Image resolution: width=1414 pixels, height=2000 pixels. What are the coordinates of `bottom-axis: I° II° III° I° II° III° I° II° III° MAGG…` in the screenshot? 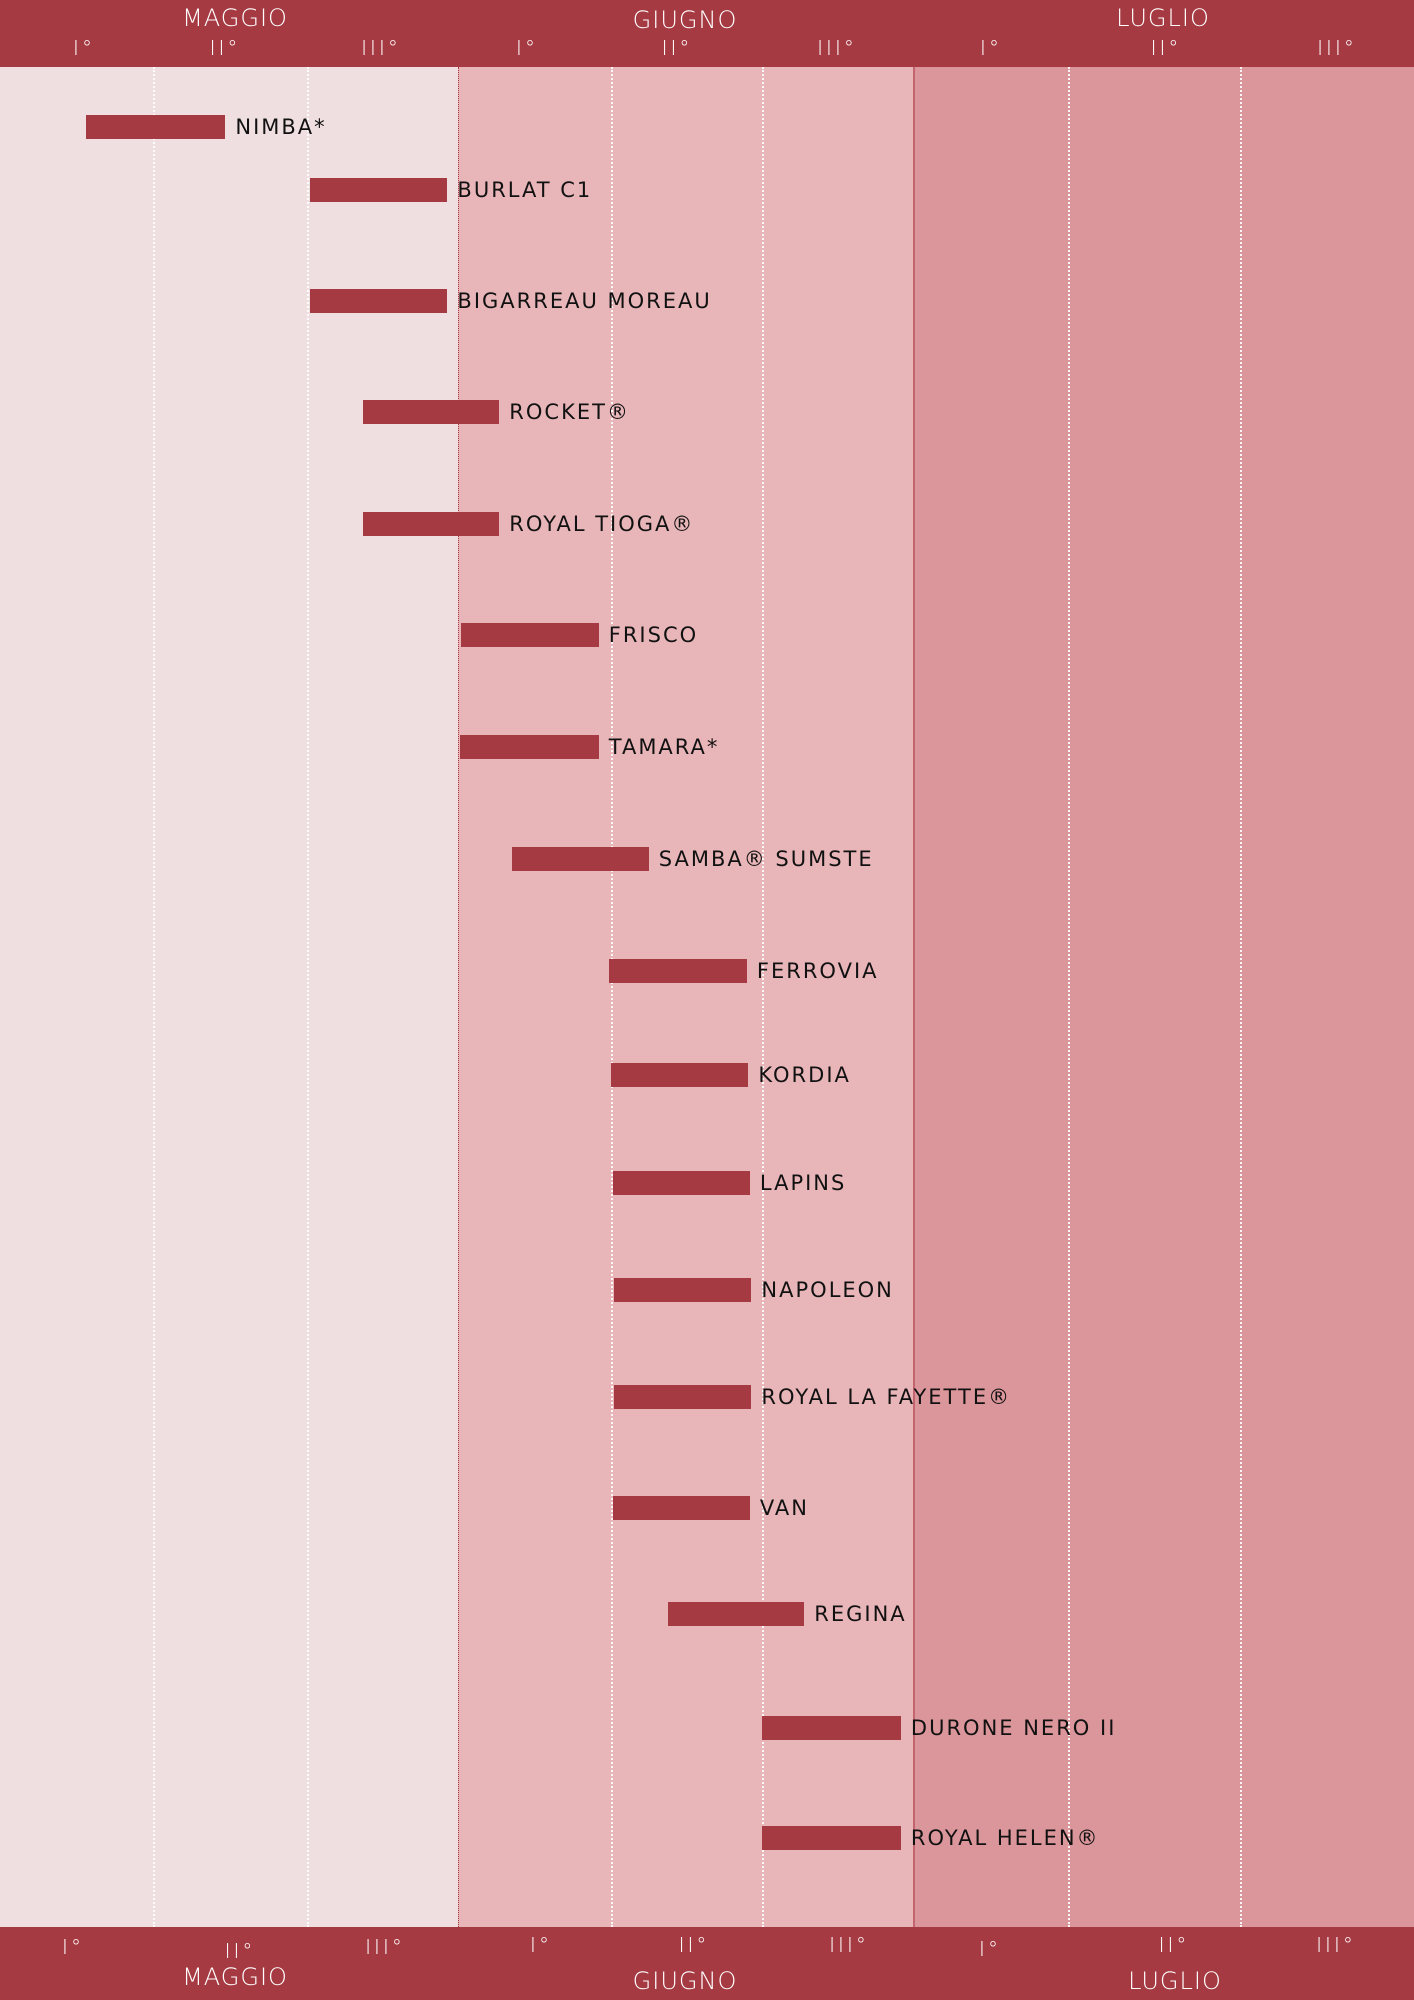 It's located at (707, 1963).